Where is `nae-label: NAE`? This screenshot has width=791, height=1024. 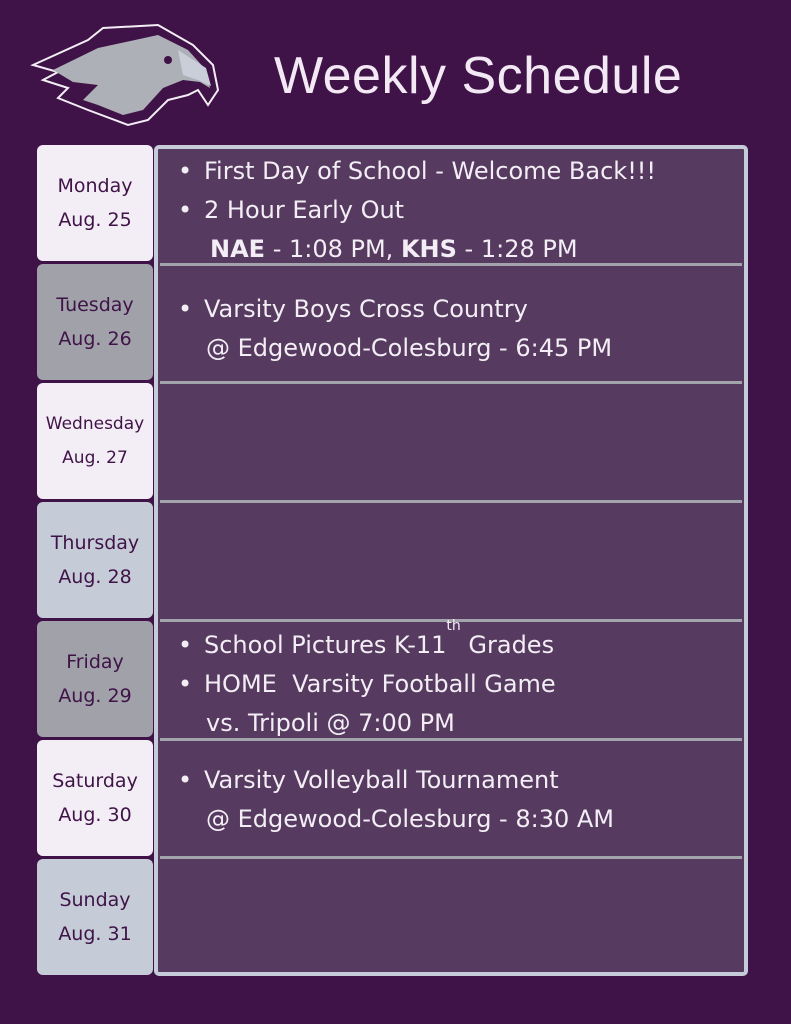 nae-label: NAE is located at coordinates (238, 249).